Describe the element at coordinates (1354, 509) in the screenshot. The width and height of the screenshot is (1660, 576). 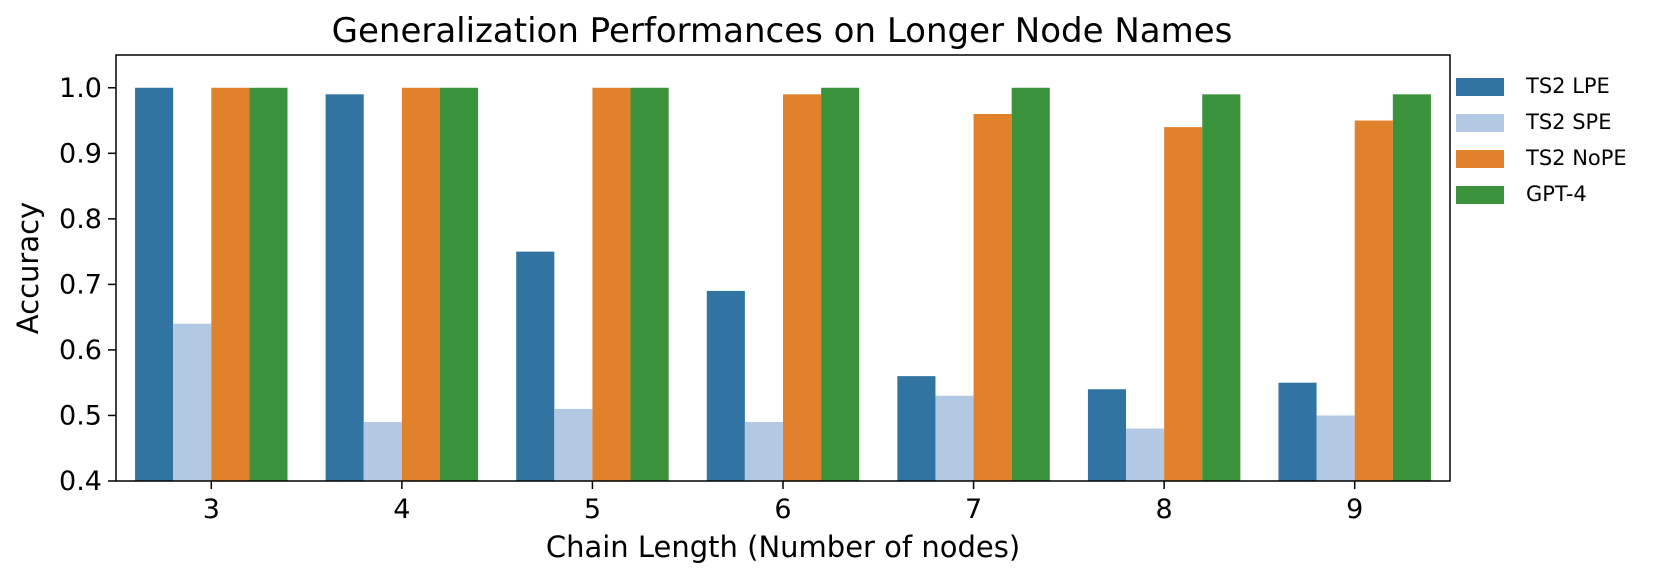
I see `x-tick-label: 9` at that location.